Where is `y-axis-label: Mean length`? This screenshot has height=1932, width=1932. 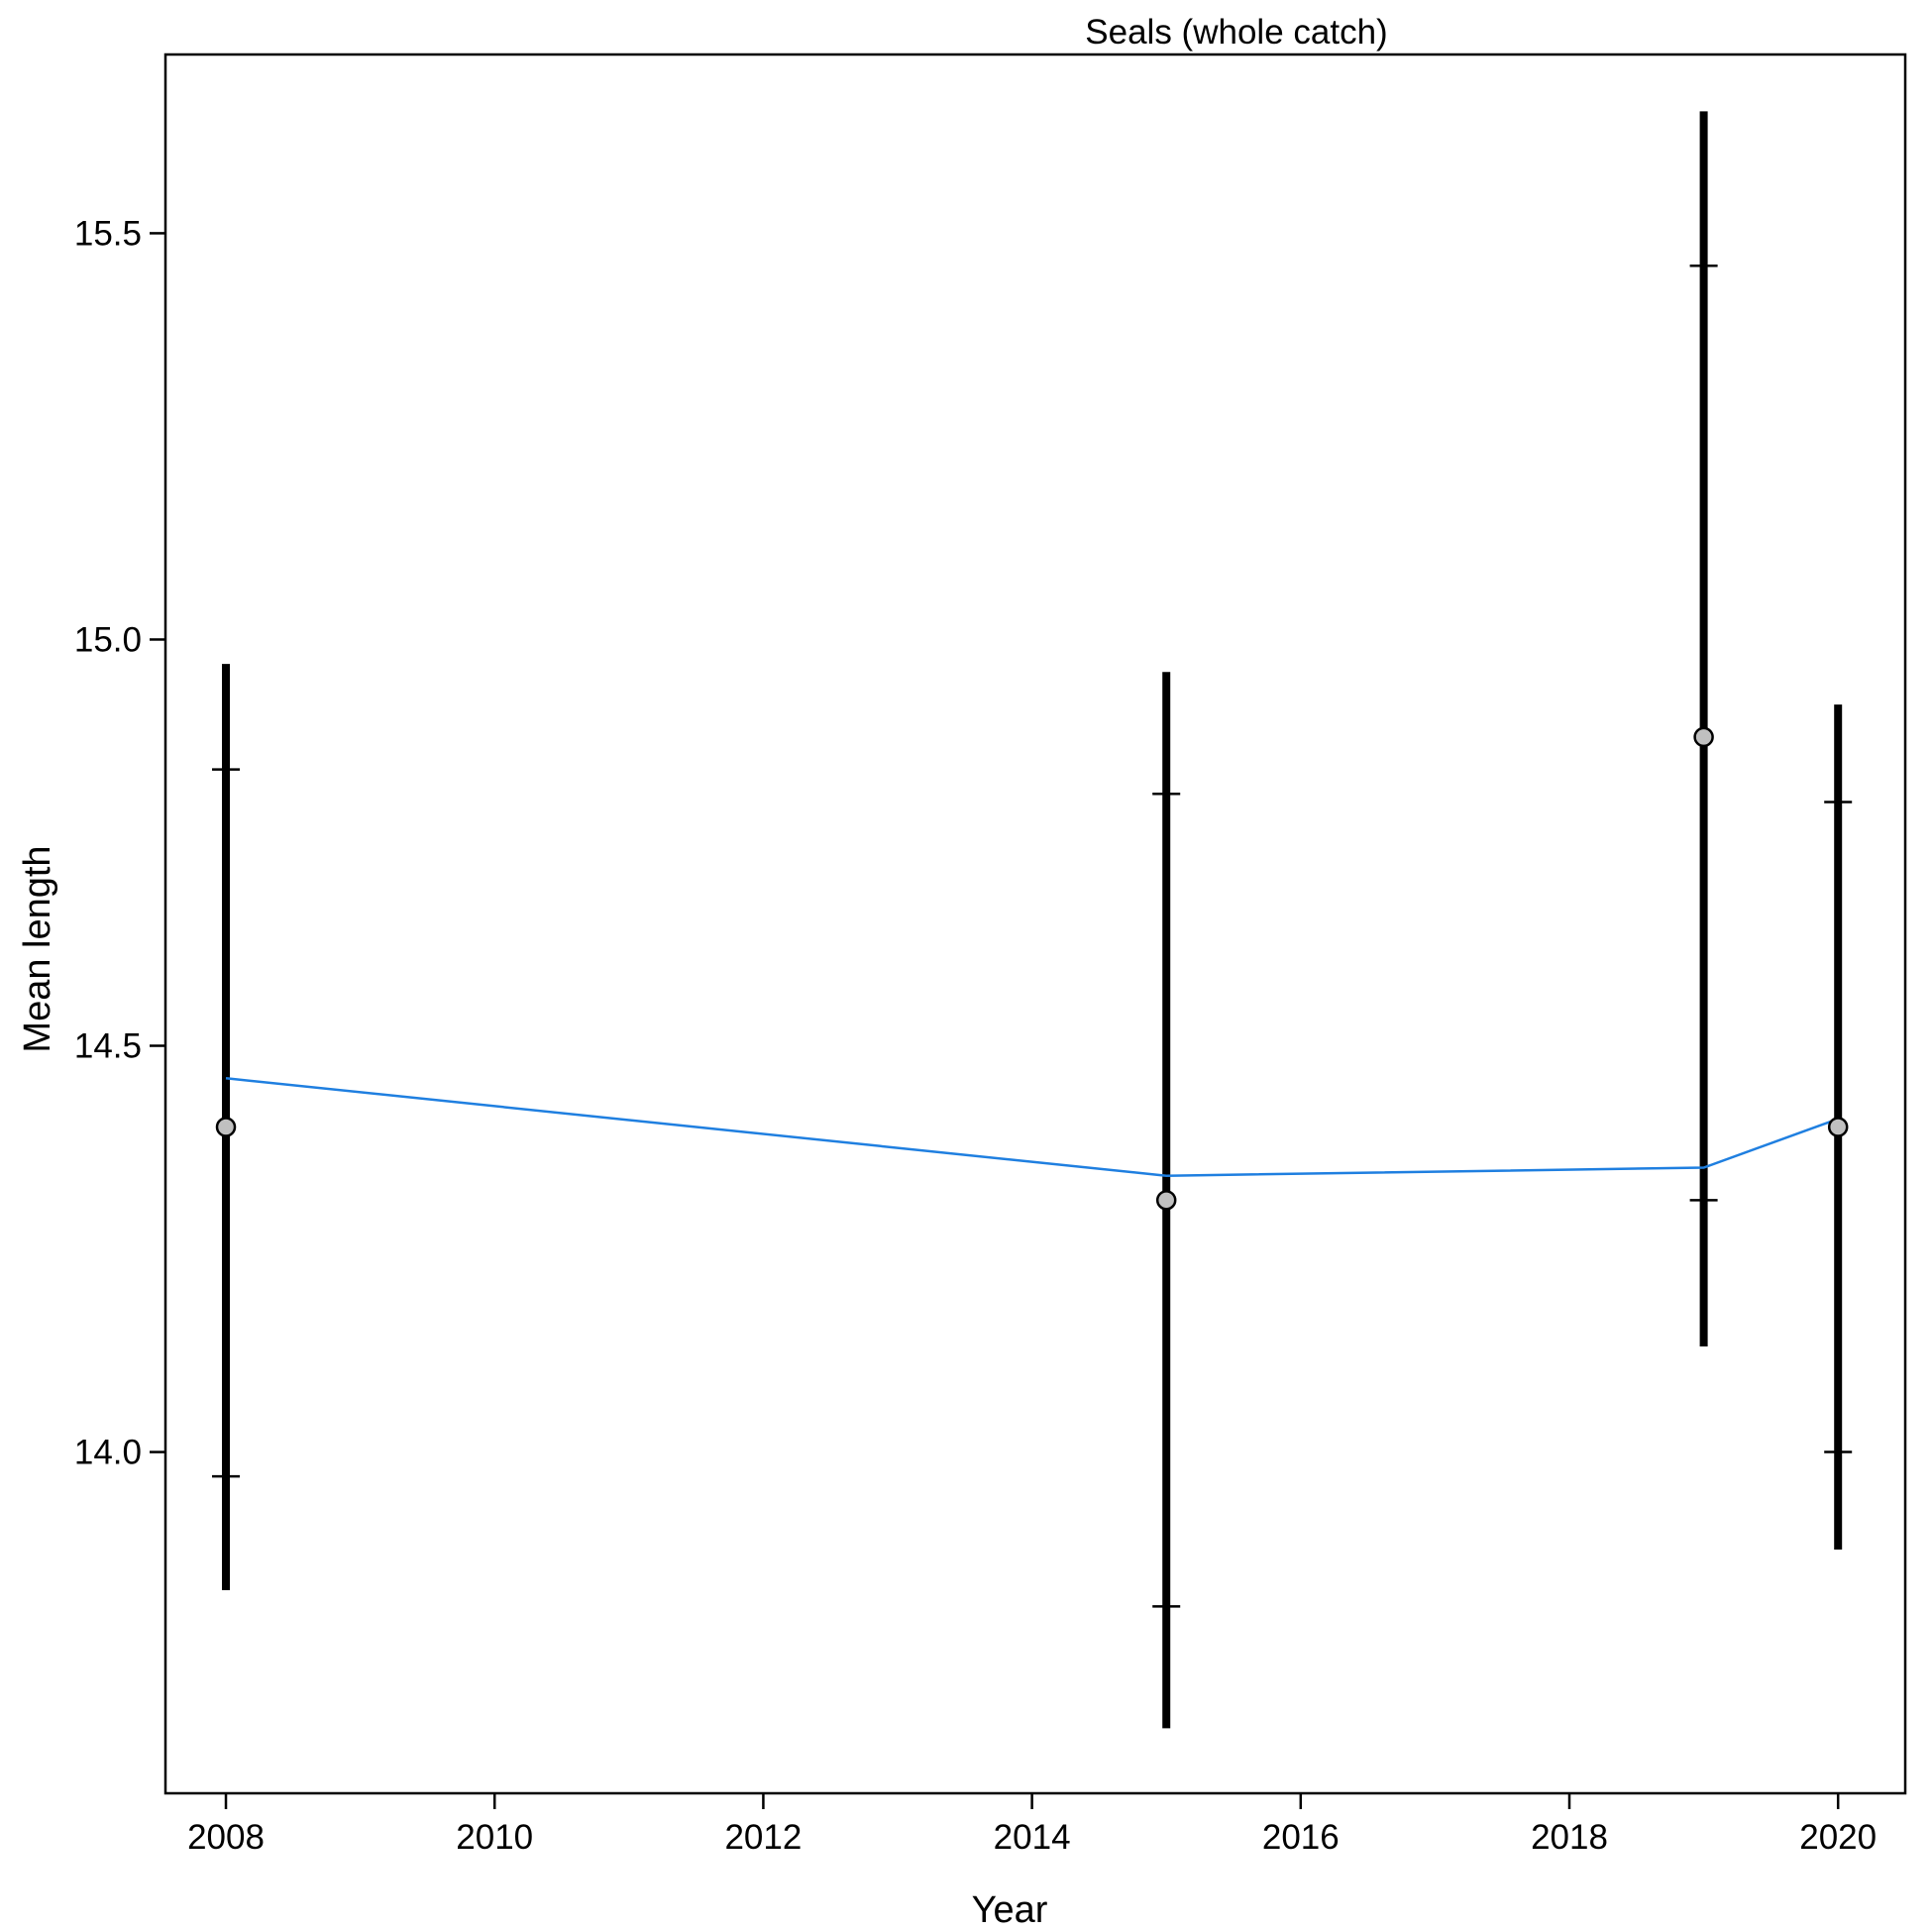
y-axis-label: Mean length is located at coordinates (38, 949).